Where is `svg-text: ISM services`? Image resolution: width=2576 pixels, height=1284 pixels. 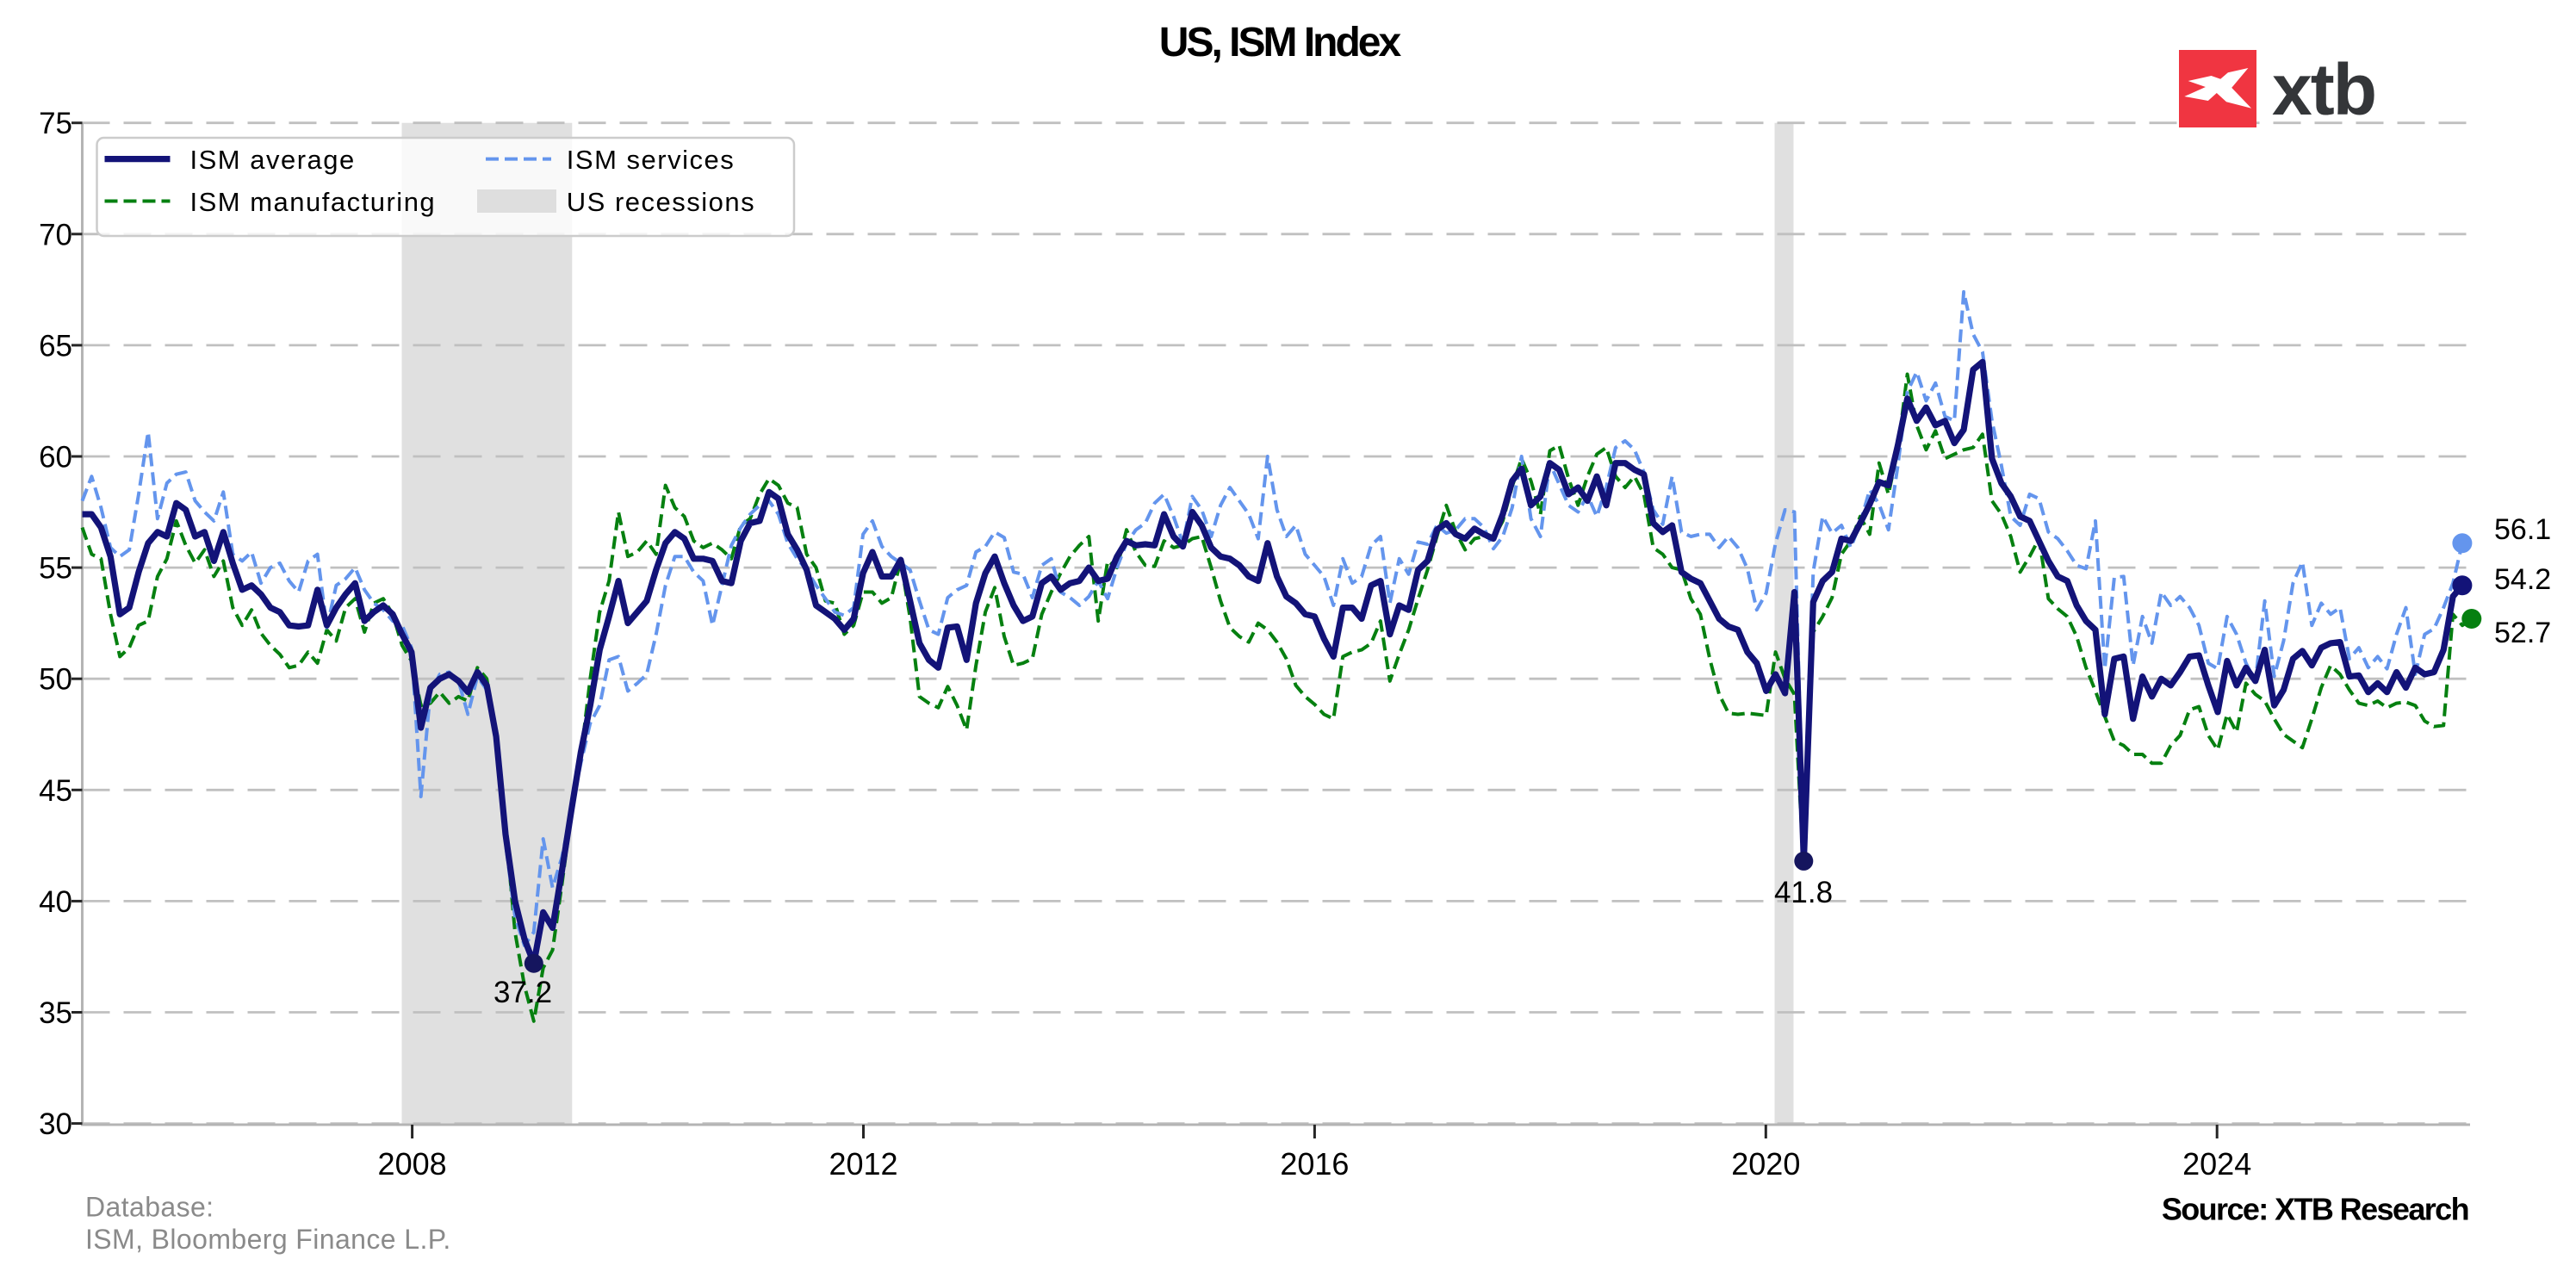
svg-text: ISM services is located at coordinates (651, 160).